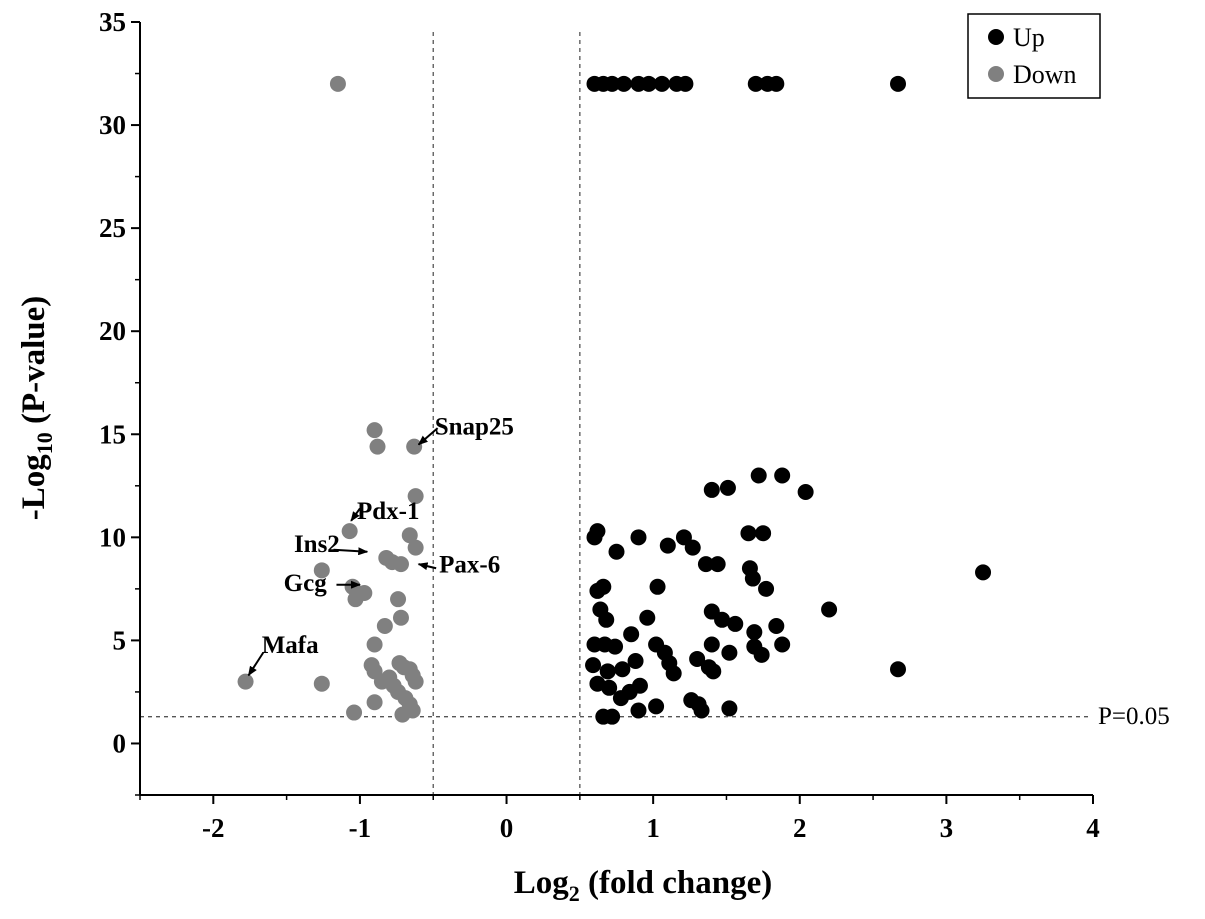  What do you see at coordinates (653, 828) in the screenshot?
I see `x-tick-label: 1` at bounding box center [653, 828].